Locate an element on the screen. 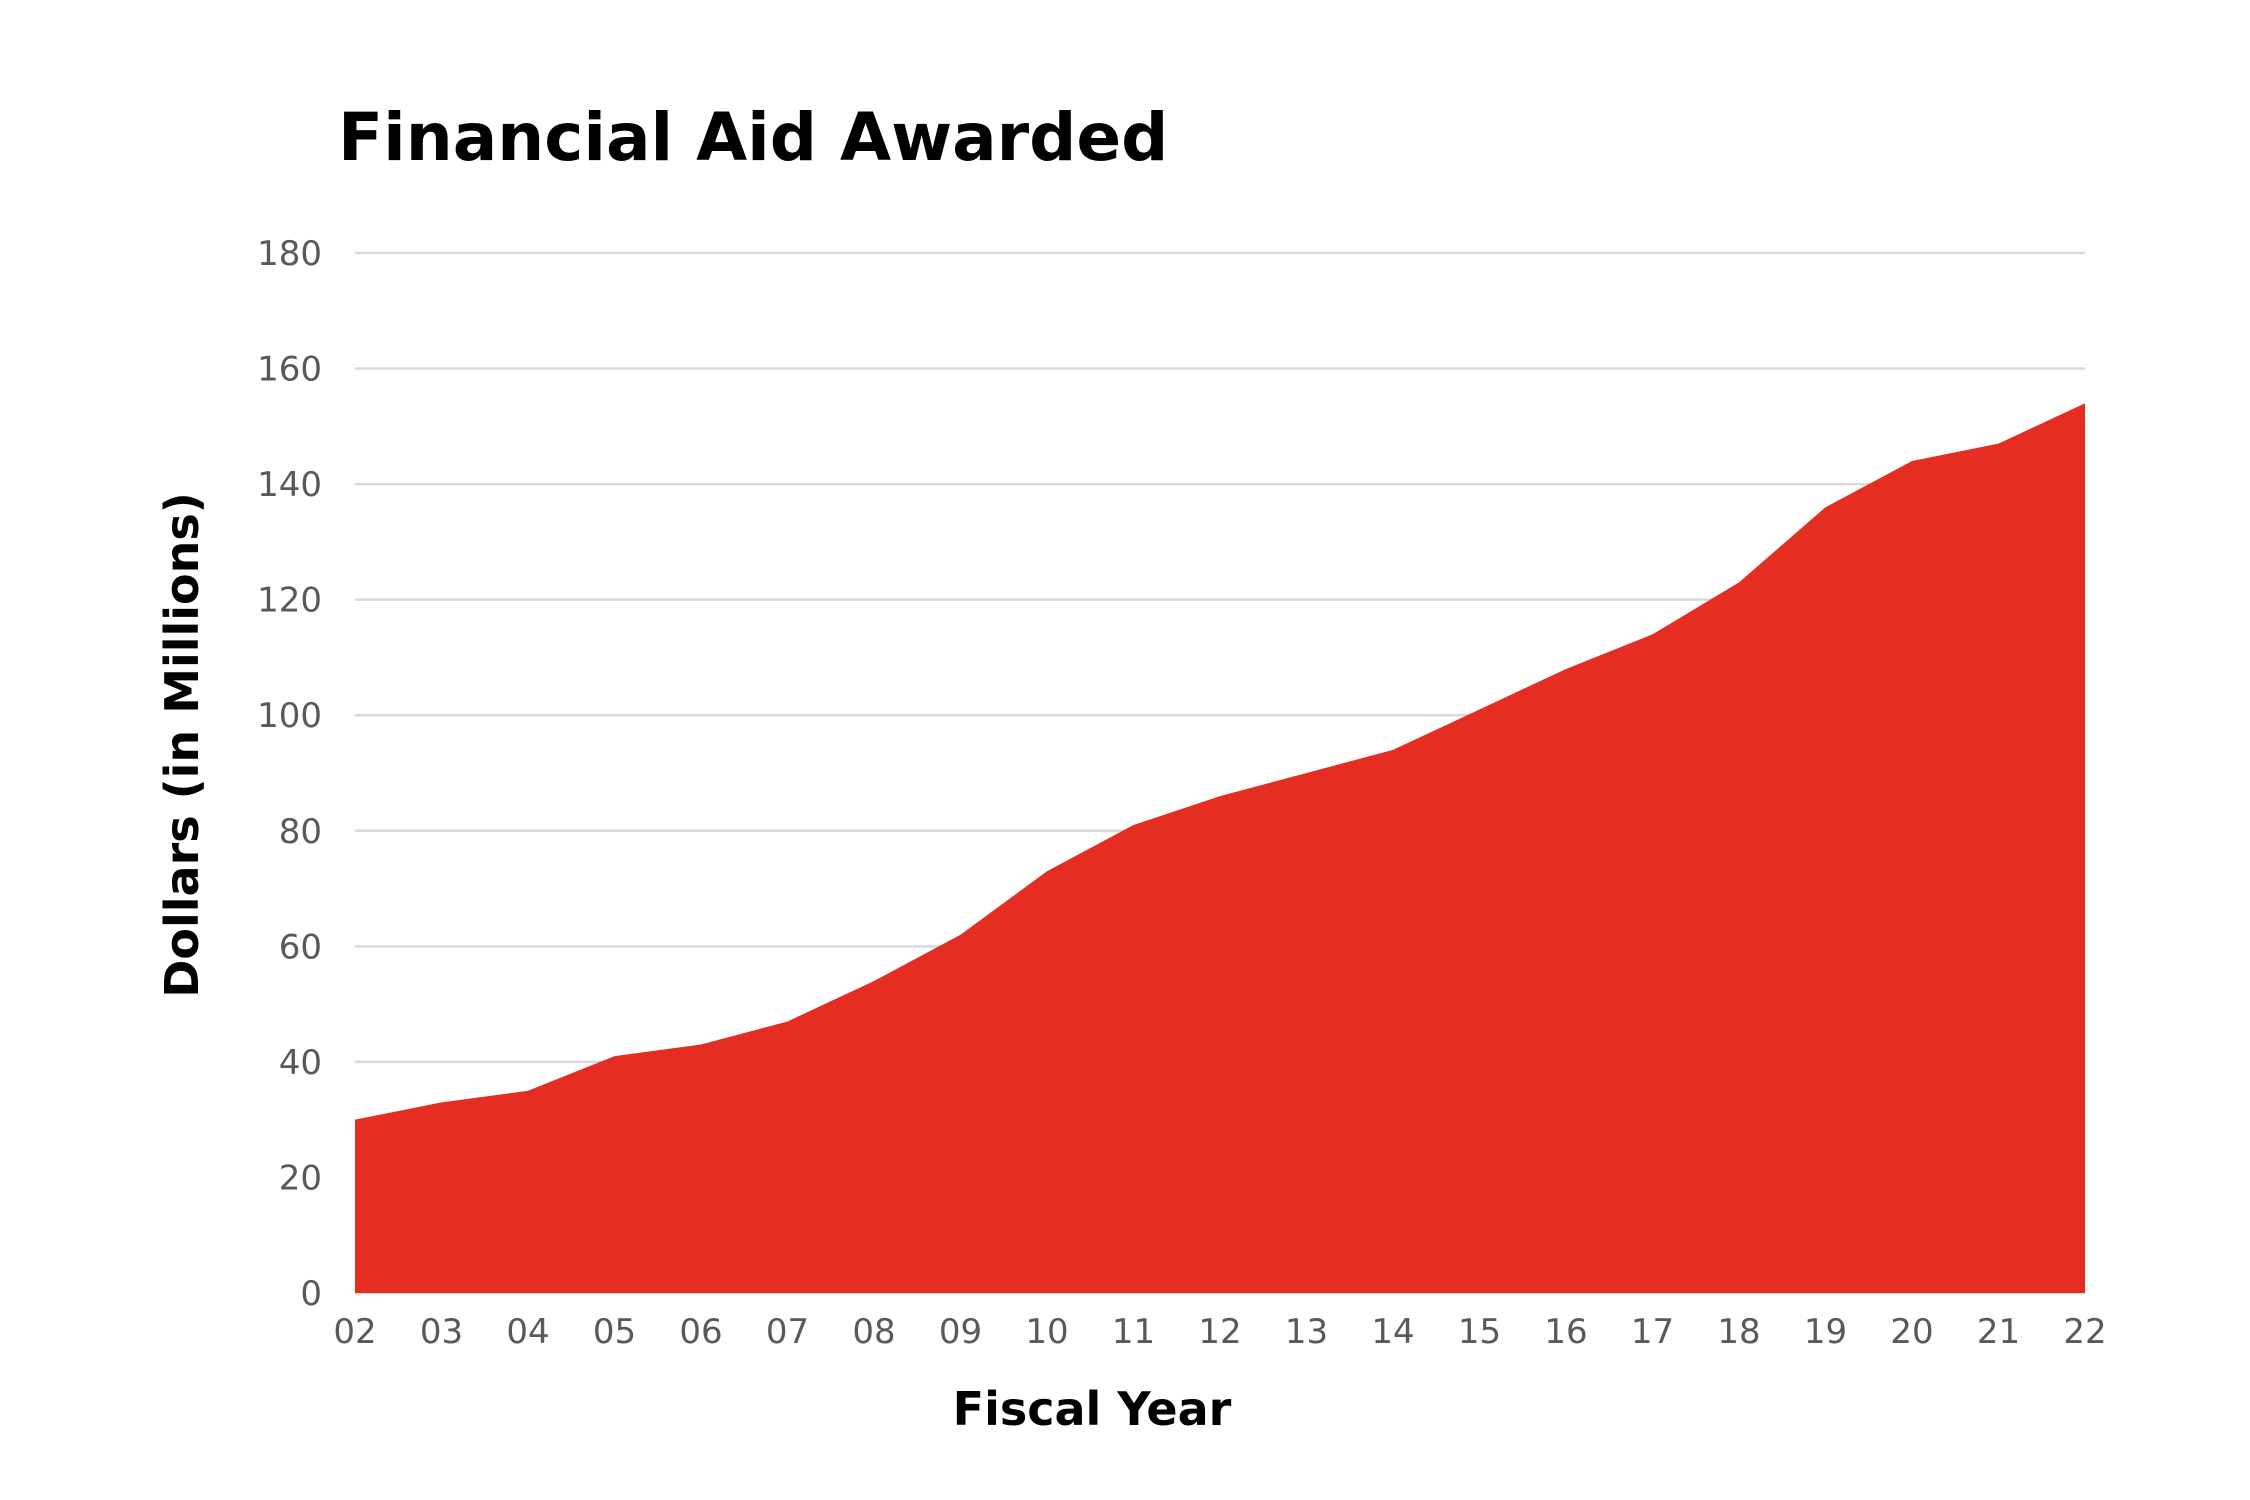 This screenshot has width=2250, height=1500. x-tick-label: 12 is located at coordinates (1219, 1332).